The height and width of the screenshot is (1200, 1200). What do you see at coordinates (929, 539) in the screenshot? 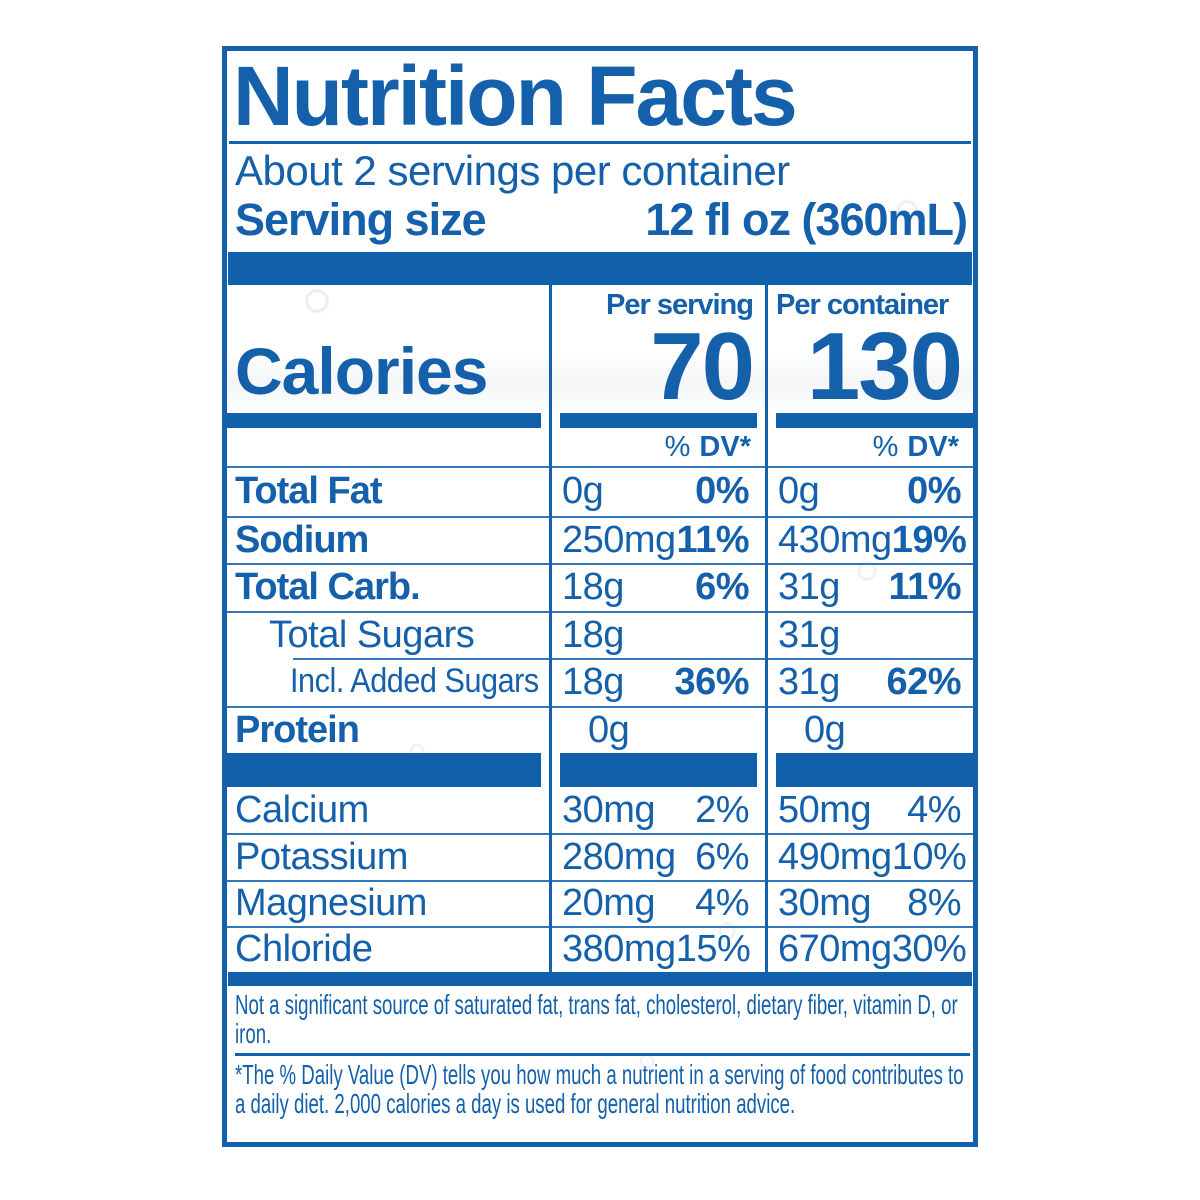
I see `daily-value: 19%` at bounding box center [929, 539].